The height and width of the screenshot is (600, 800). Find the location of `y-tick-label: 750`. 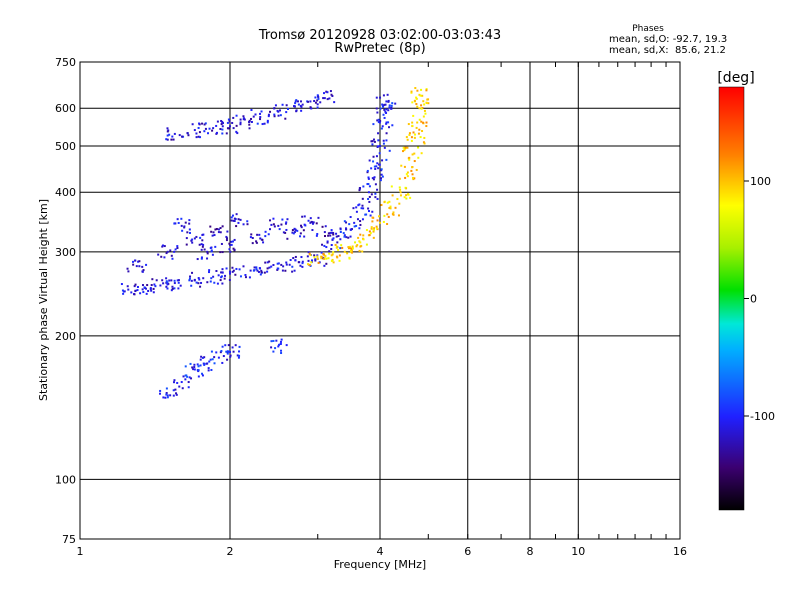

y-tick-label: 750 is located at coordinates (65, 62).